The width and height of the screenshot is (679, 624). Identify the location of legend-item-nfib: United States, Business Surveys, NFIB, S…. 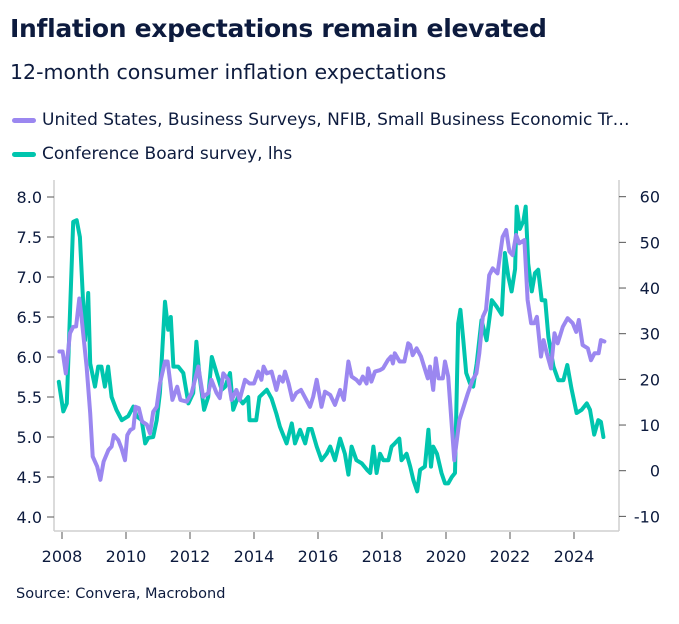
(321, 120).